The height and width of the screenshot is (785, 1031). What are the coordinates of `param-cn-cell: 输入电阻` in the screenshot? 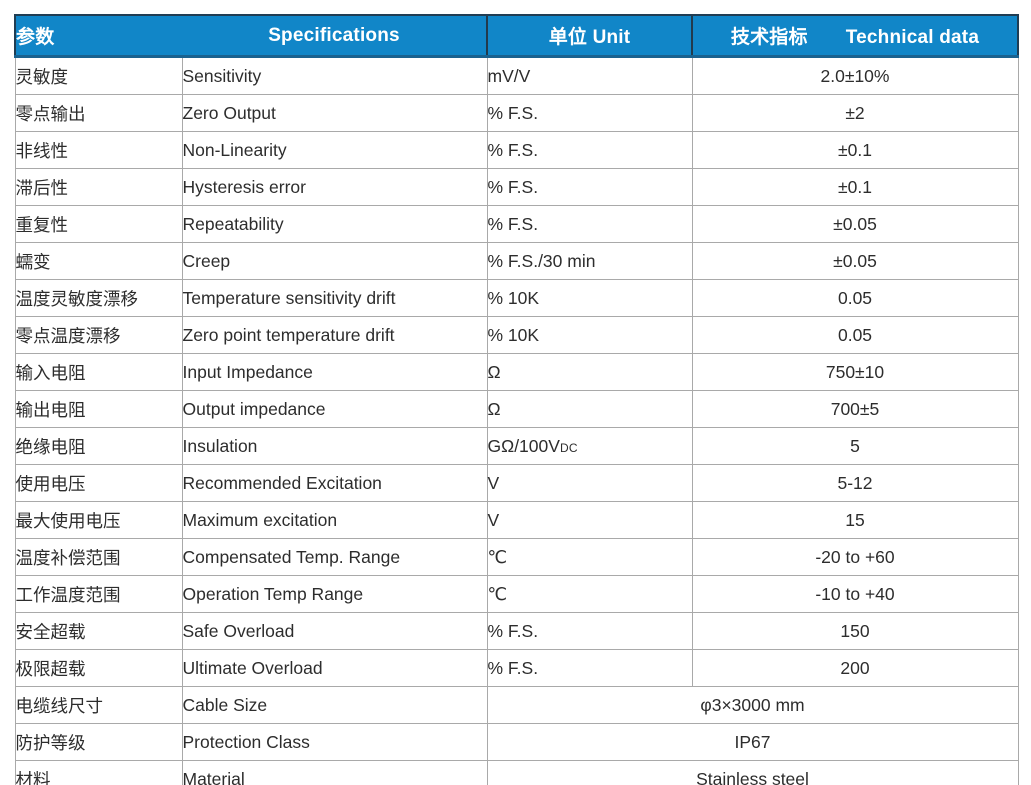 It's located at (98, 372).